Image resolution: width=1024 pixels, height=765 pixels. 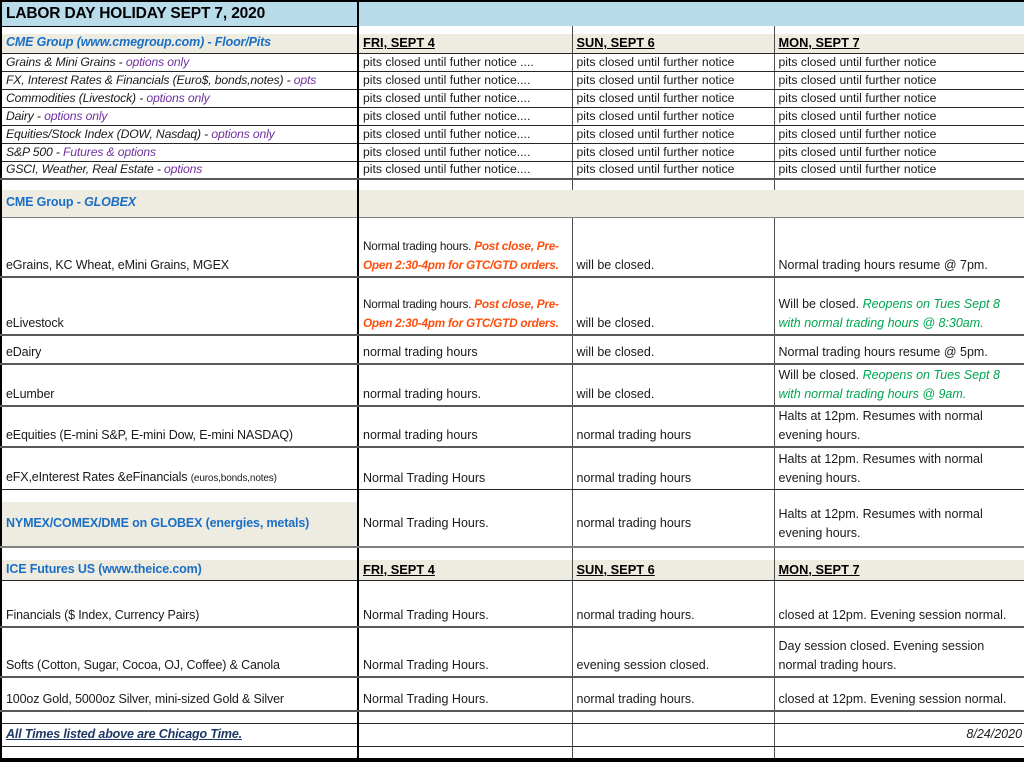 I want to click on chicago-time-note: All Times listed above are Chicago Time., so click(x=180, y=735).